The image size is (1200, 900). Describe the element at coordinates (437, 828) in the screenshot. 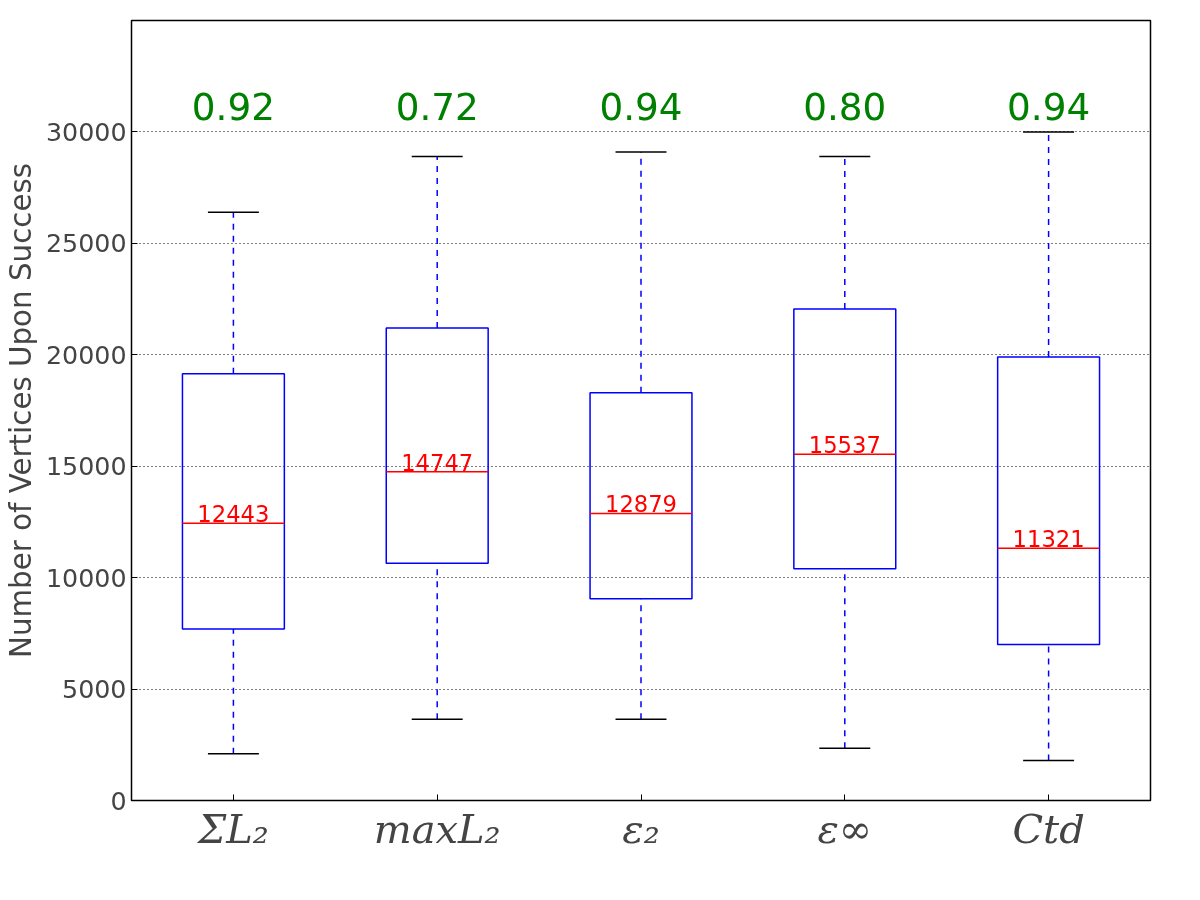

I see `x-tick-label: maxL₂` at that location.